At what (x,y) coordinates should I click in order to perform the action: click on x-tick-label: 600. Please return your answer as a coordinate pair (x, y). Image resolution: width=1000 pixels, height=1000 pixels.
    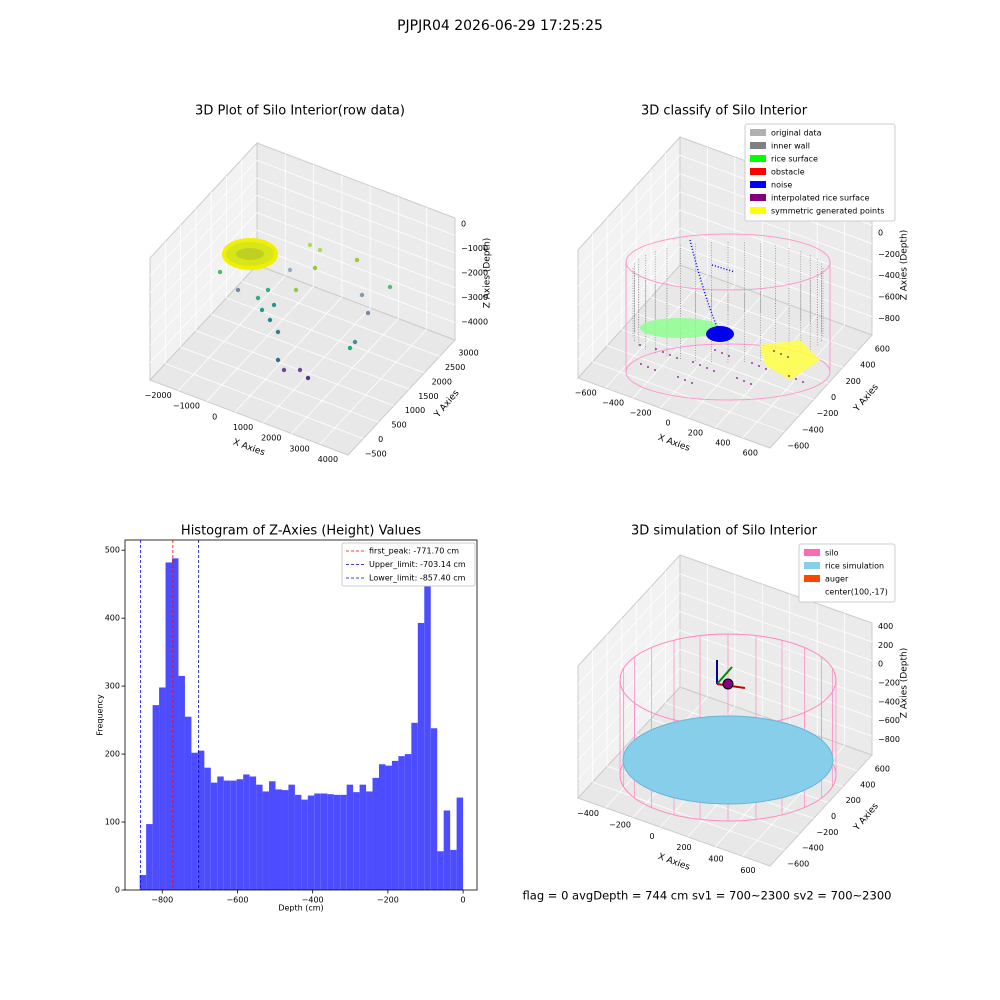
    Looking at the image, I should click on (750, 453).